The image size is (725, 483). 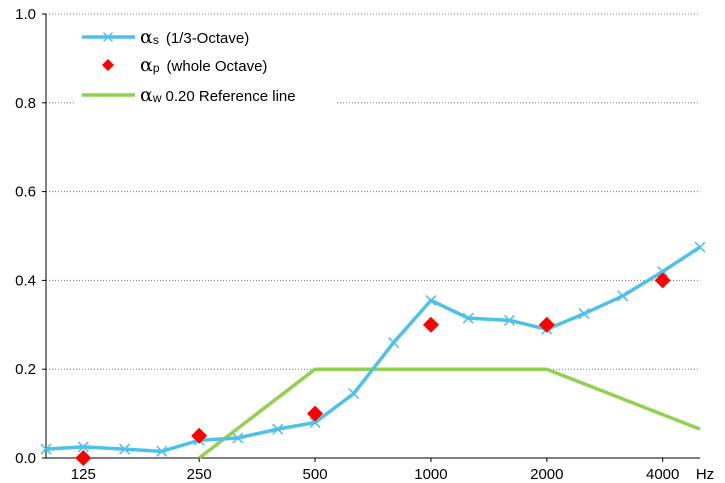 What do you see at coordinates (546, 474) in the screenshot?
I see `x-tick-label: 2000` at bounding box center [546, 474].